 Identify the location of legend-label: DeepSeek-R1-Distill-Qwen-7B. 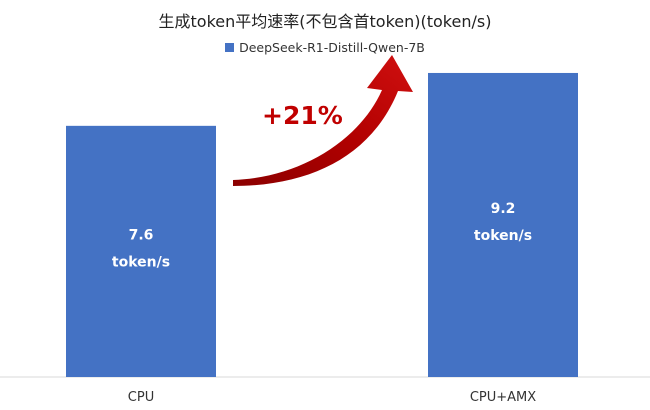
(332, 47).